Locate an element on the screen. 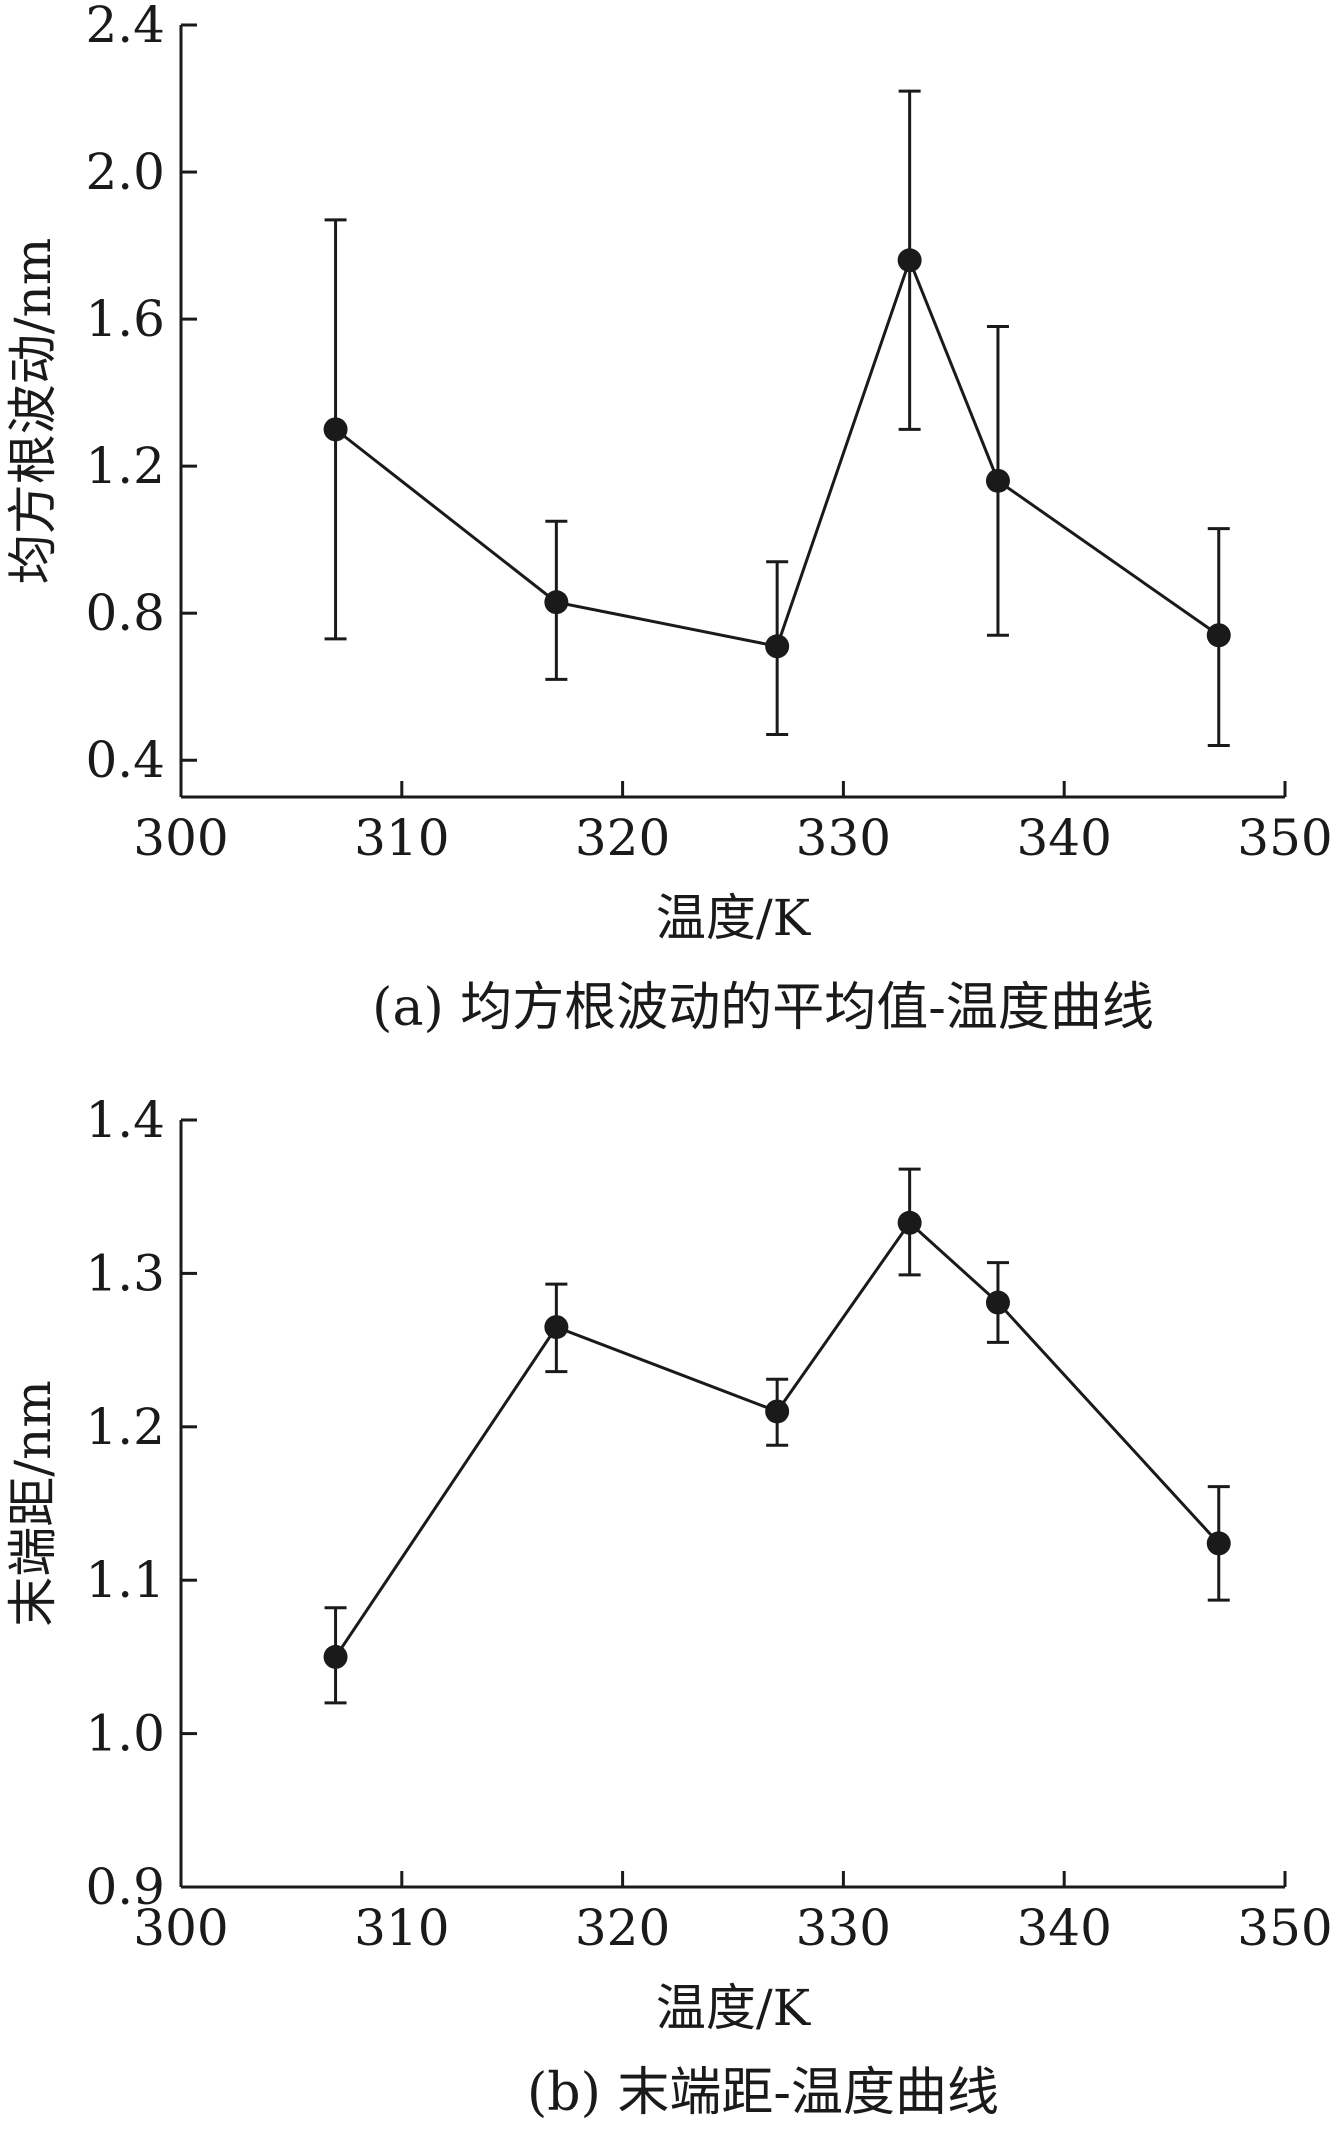 The height and width of the screenshot is (2130, 1332). y-tick-label: 1.1 is located at coordinates (125, 1580).